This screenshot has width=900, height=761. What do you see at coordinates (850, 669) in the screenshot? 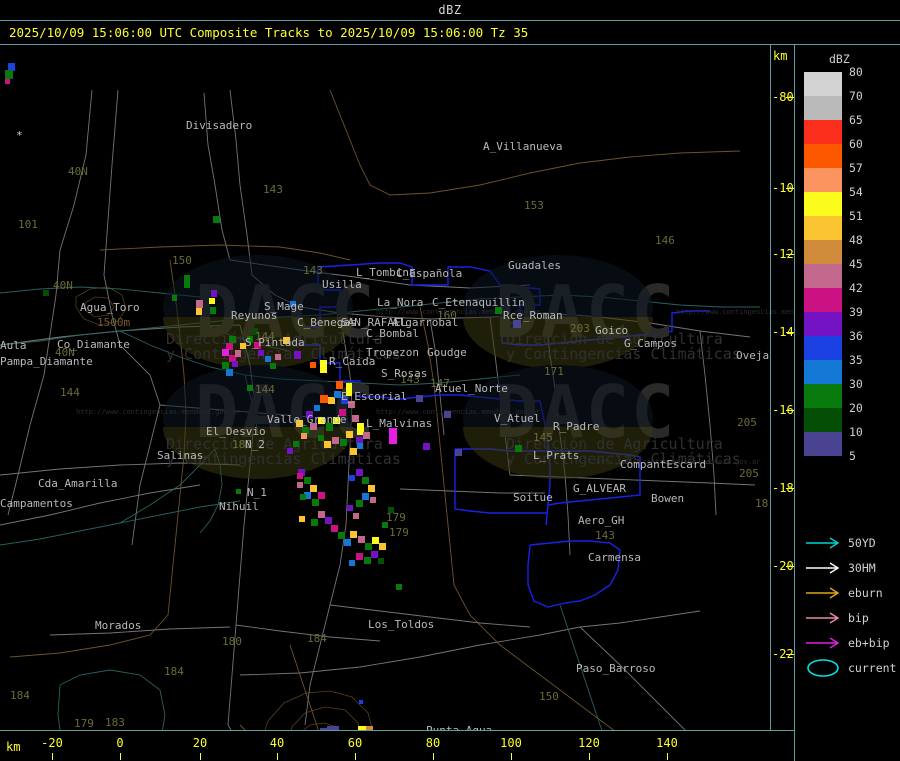
I see `track-legend-item: current` at bounding box center [850, 669].